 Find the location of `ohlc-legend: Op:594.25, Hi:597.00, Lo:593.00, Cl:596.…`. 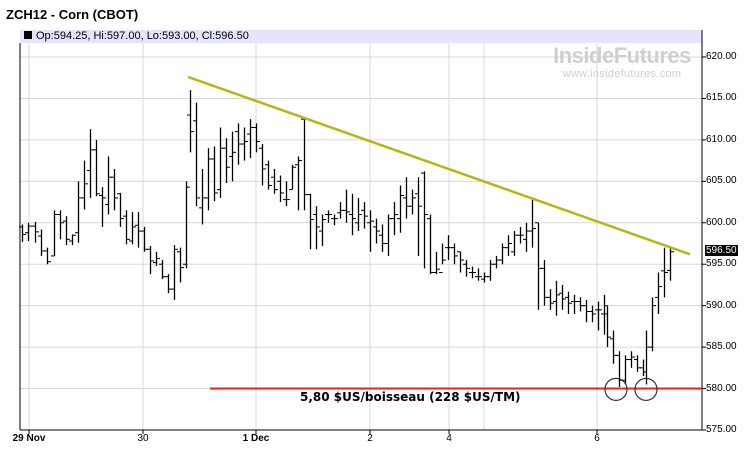

ohlc-legend: Op:594.25, Hi:597.00, Lo:593.00, Cl:596.… is located at coordinates (136, 36).